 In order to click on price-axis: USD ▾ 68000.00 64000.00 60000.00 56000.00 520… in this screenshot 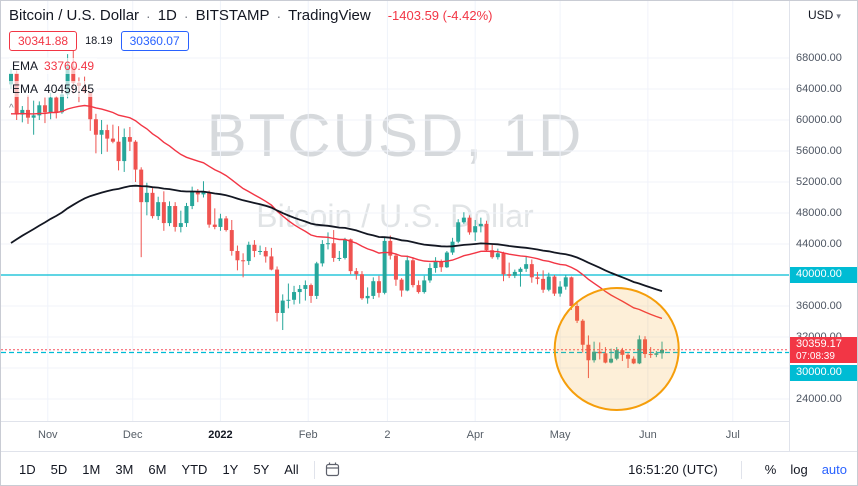, I will do `click(823, 226)`.